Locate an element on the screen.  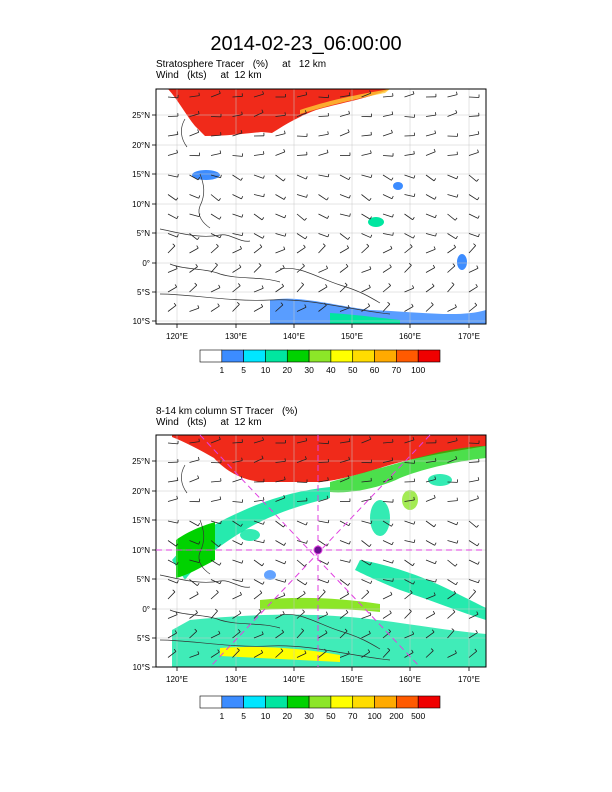
colorbar-label: 30 is located at coordinates (309, 370).